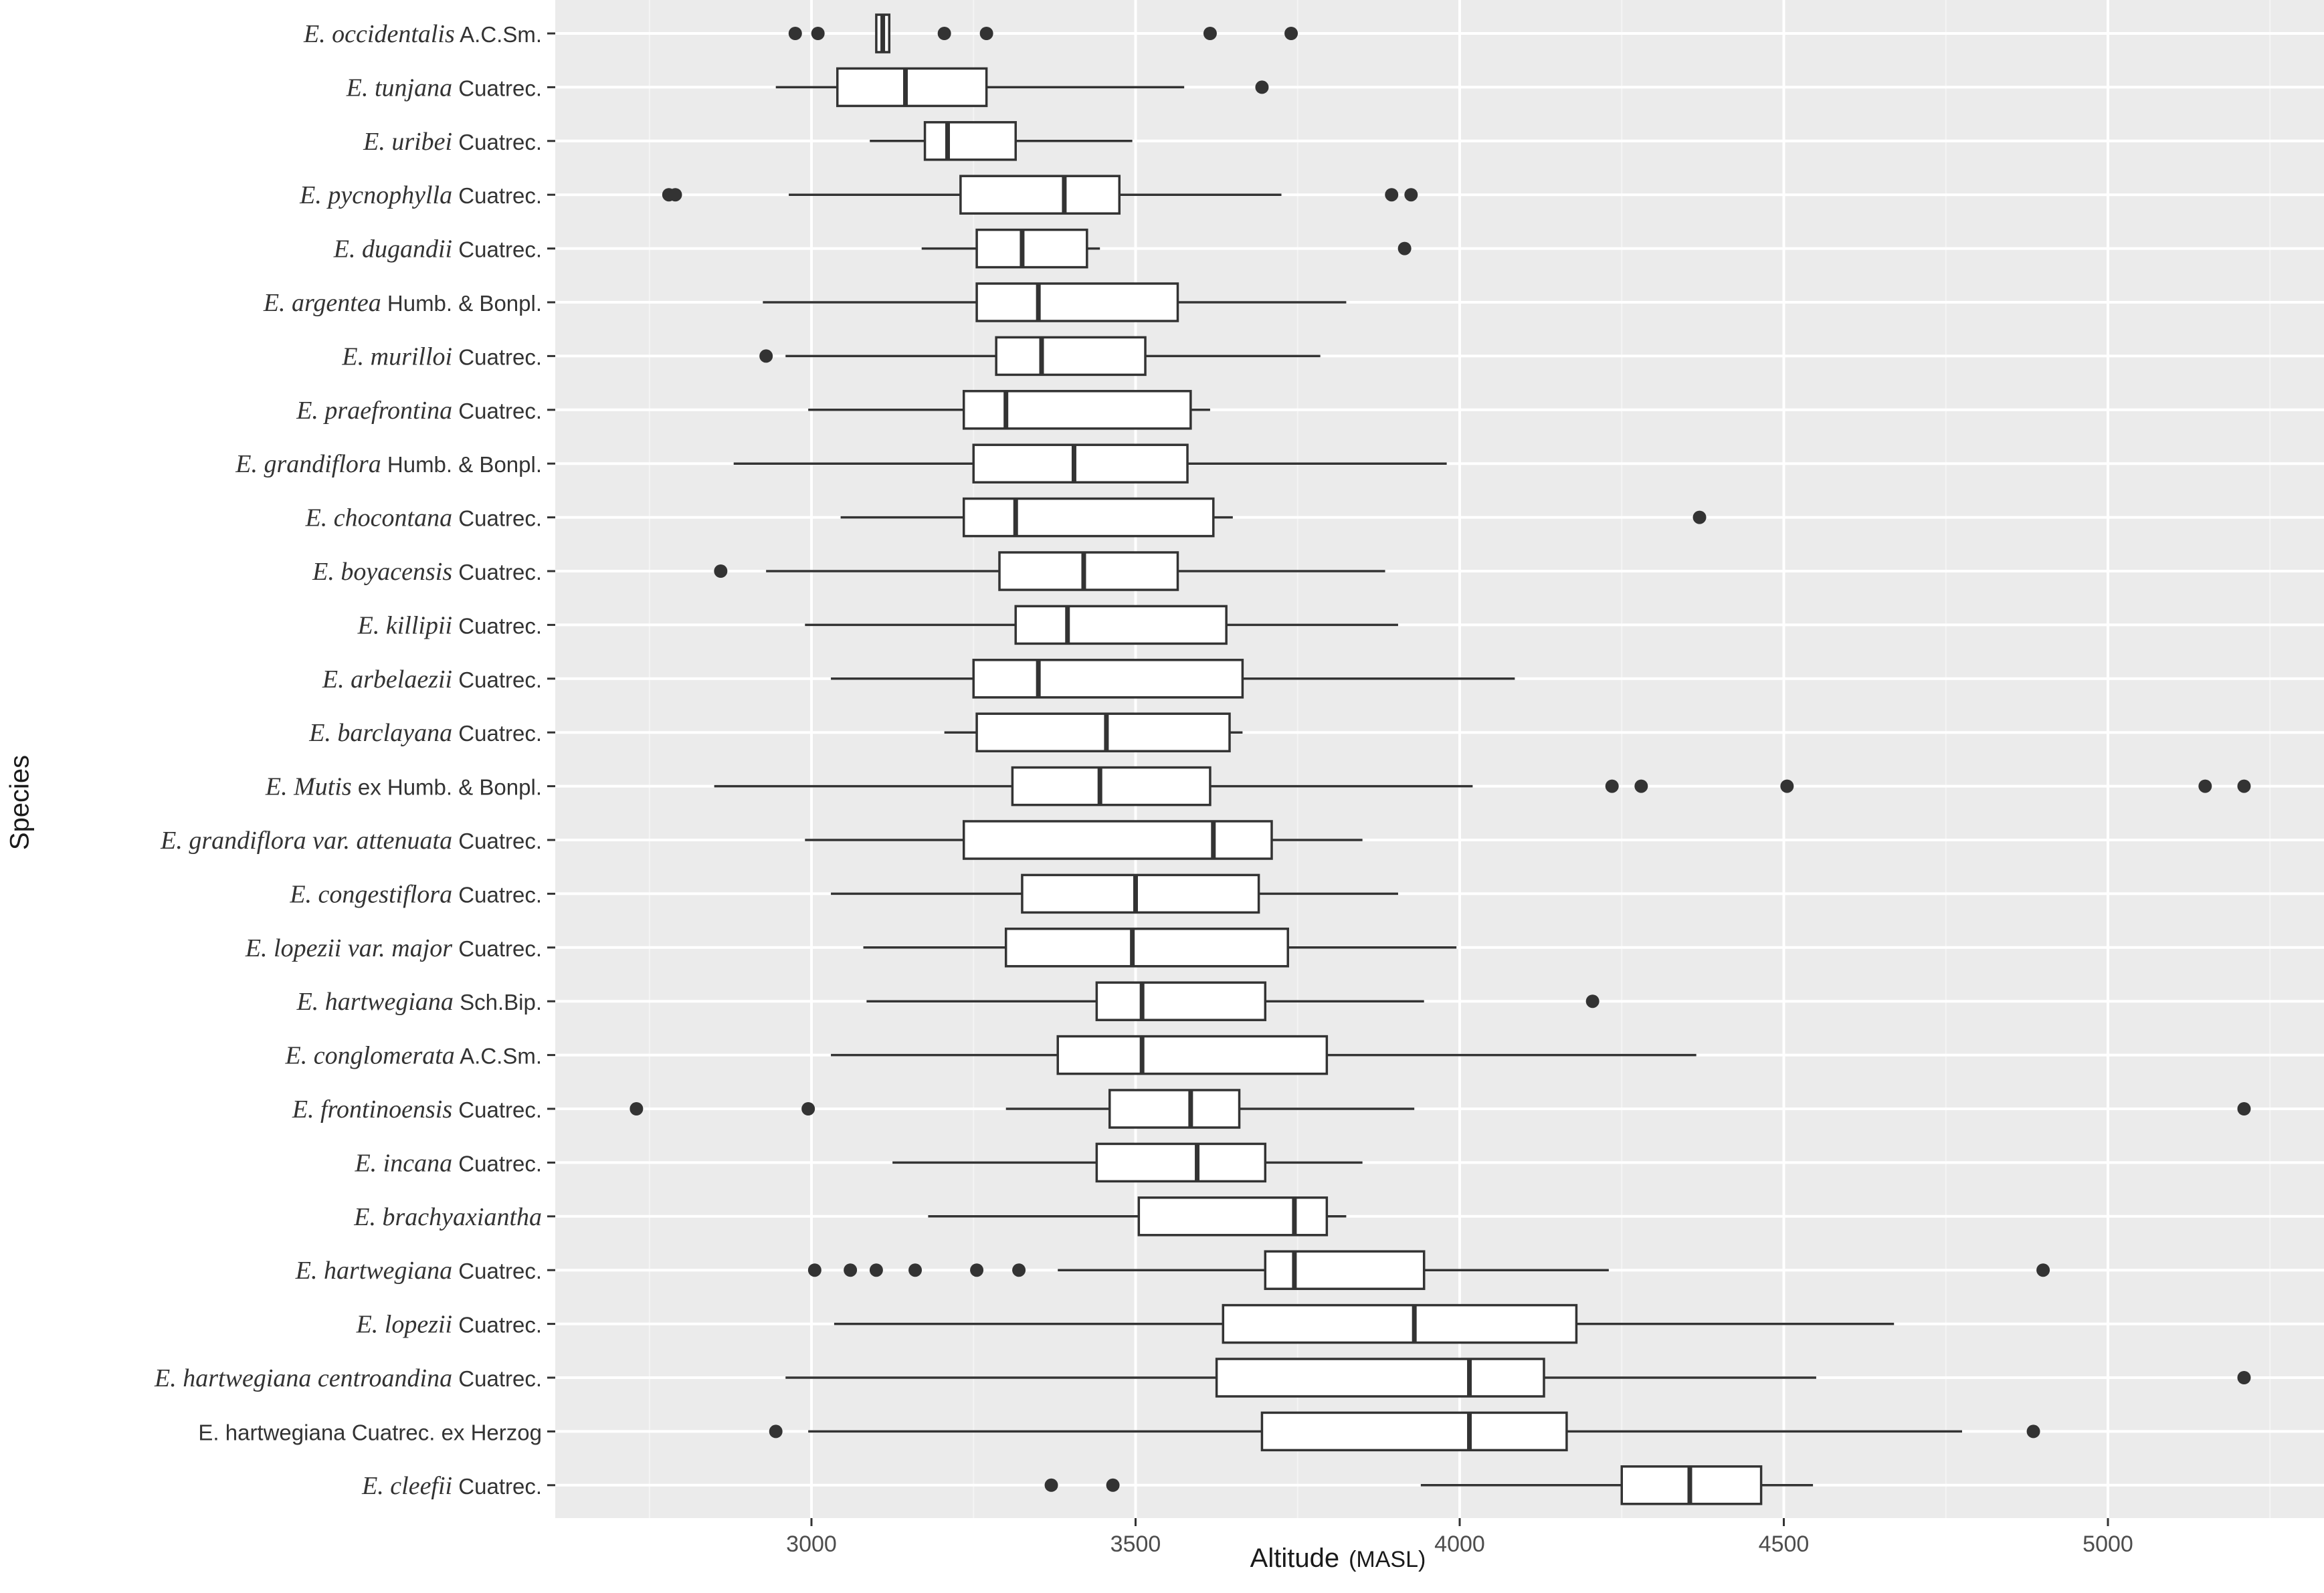 This screenshot has width=2324, height=1593. What do you see at coordinates (348, 948) in the screenshot?
I see `species-name: E. lopezii var. major` at bounding box center [348, 948].